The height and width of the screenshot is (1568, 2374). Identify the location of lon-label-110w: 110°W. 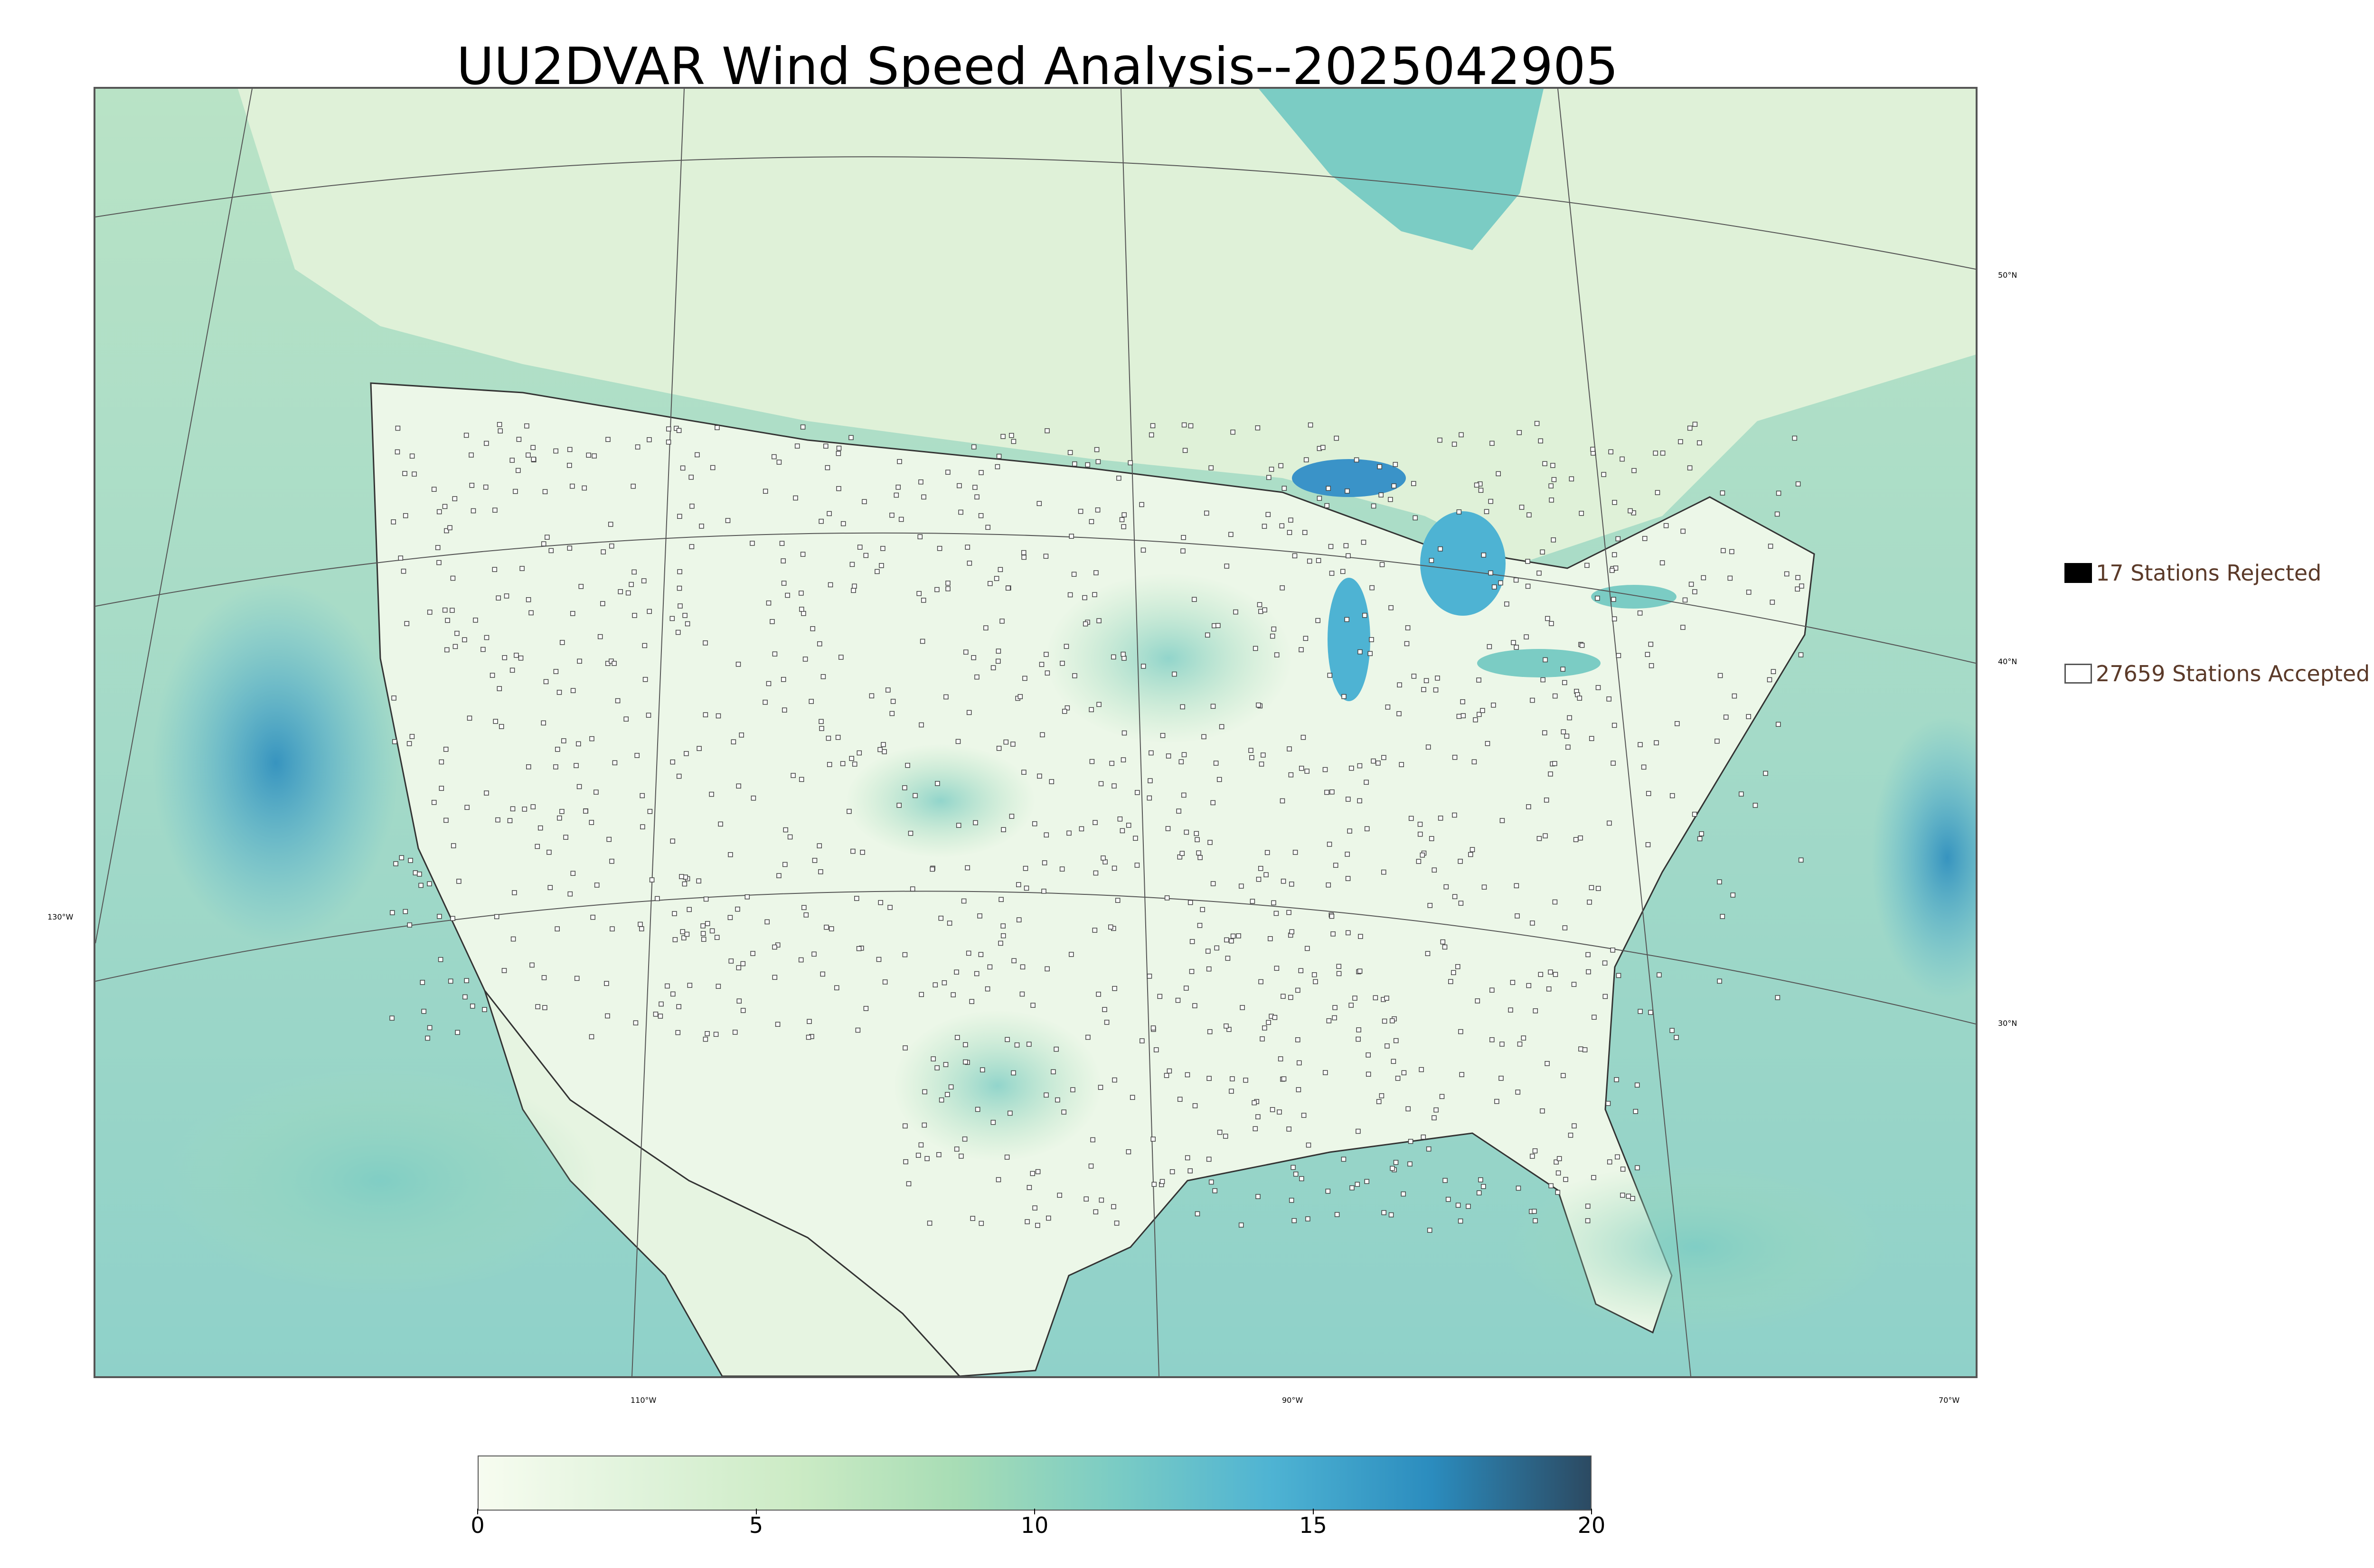
(644, 1400).